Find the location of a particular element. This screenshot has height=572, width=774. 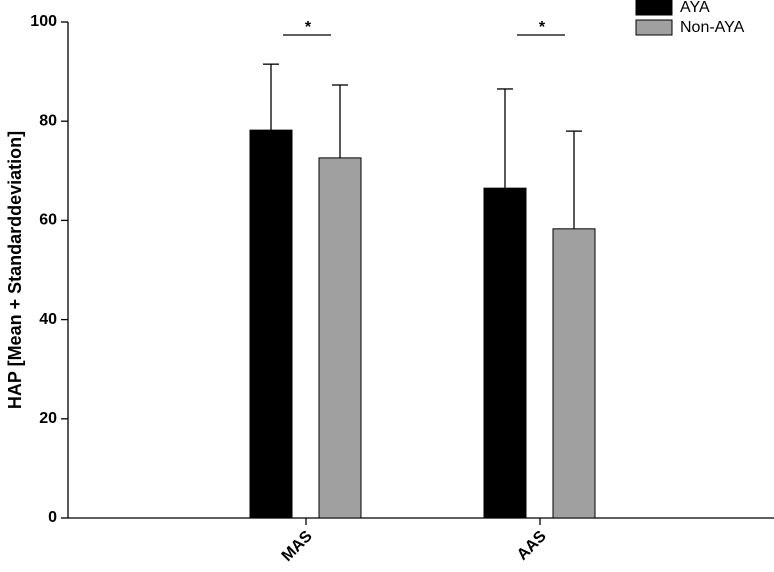

y-tick-label: 40 is located at coordinates (48, 319).